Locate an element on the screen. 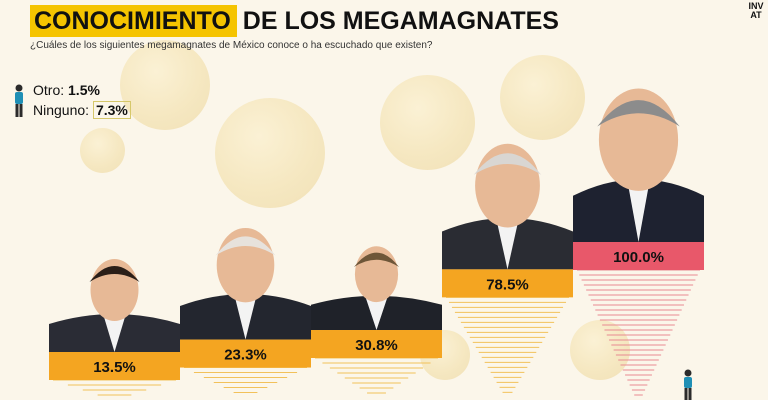 The image size is (768, 400). legend-other-label: Otro: is located at coordinates (49, 90).